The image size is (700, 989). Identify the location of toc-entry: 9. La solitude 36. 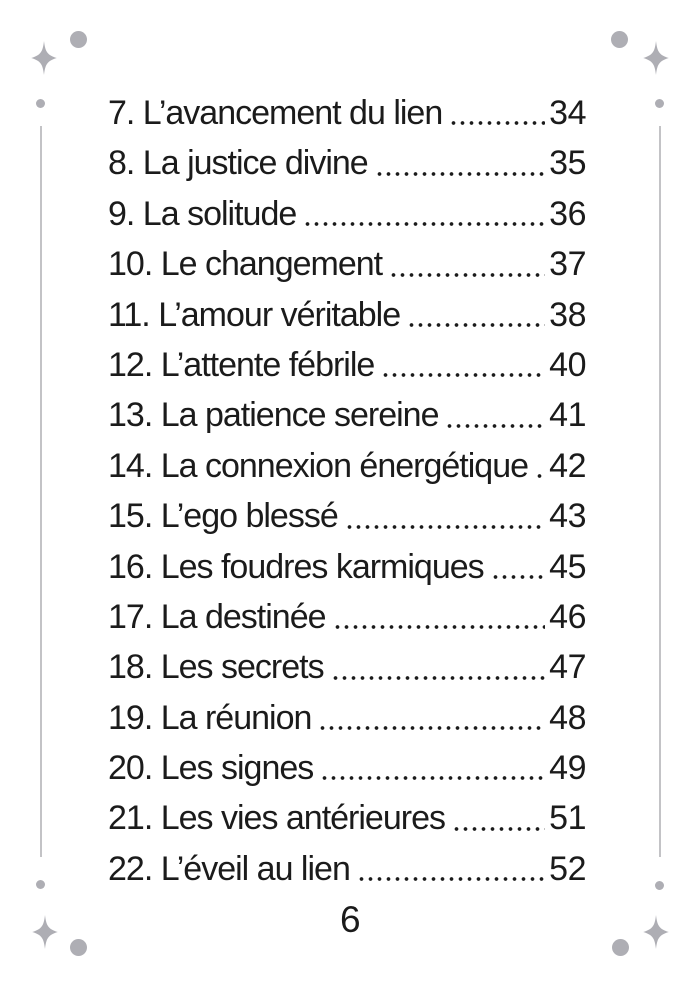
(347, 214).